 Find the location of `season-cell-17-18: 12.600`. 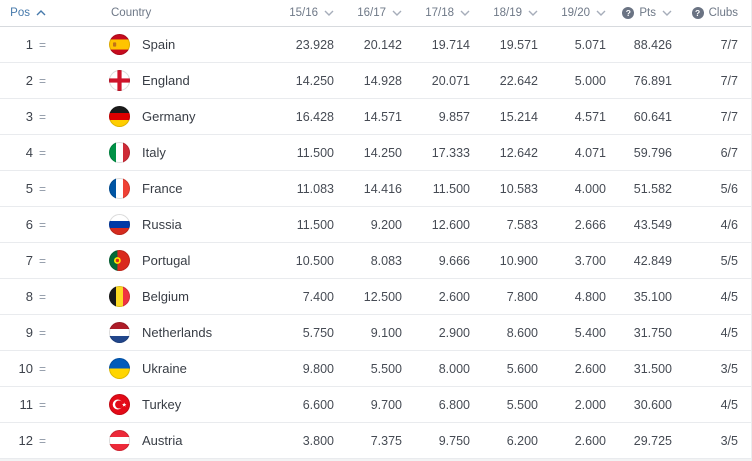

season-cell-17-18: 12.600 is located at coordinates (450, 224).